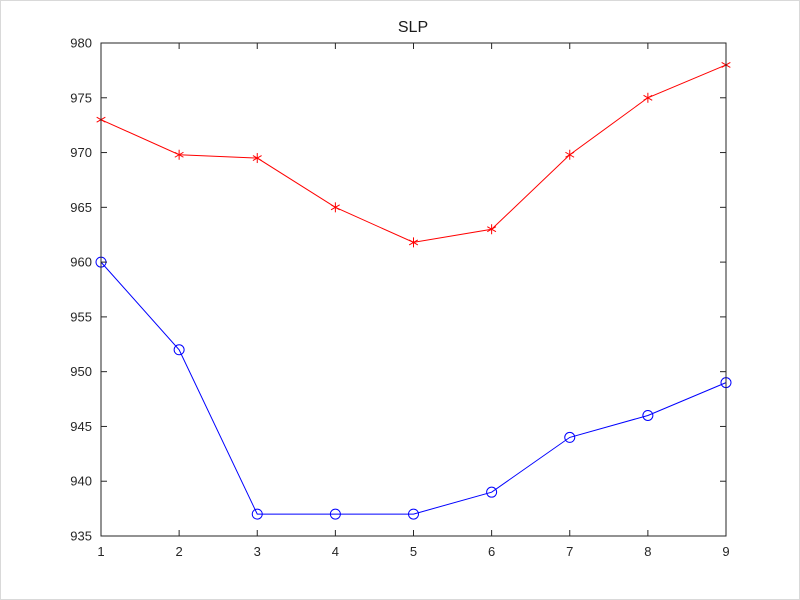 This screenshot has height=600, width=800. I want to click on x-tick-label: 6, so click(491, 551).